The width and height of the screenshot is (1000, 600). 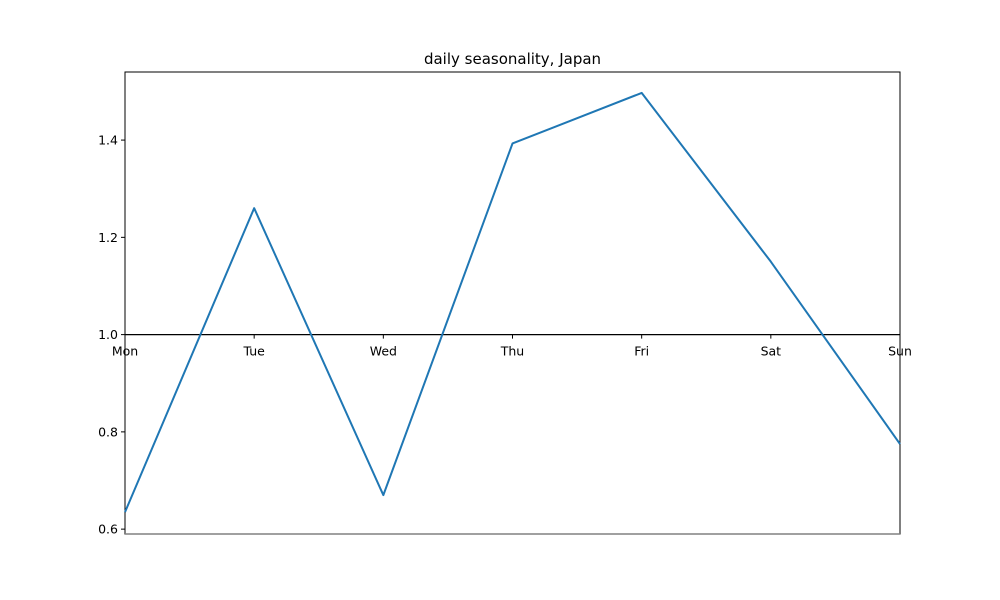 What do you see at coordinates (108, 431) in the screenshot?
I see `y-tick-label: 0.8` at bounding box center [108, 431].